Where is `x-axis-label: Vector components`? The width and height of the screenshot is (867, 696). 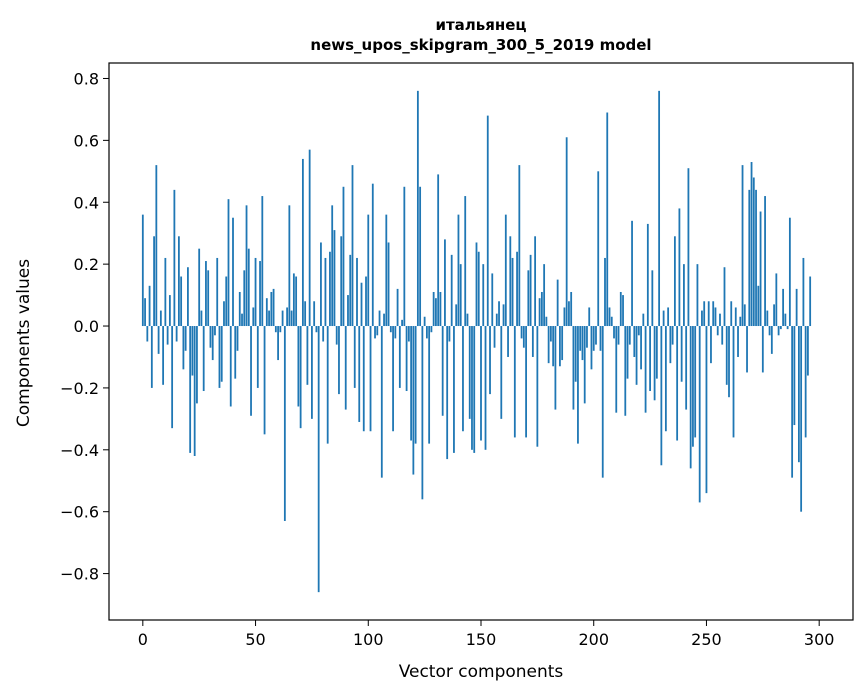
x-axis-label: Vector components is located at coordinates (481, 672).